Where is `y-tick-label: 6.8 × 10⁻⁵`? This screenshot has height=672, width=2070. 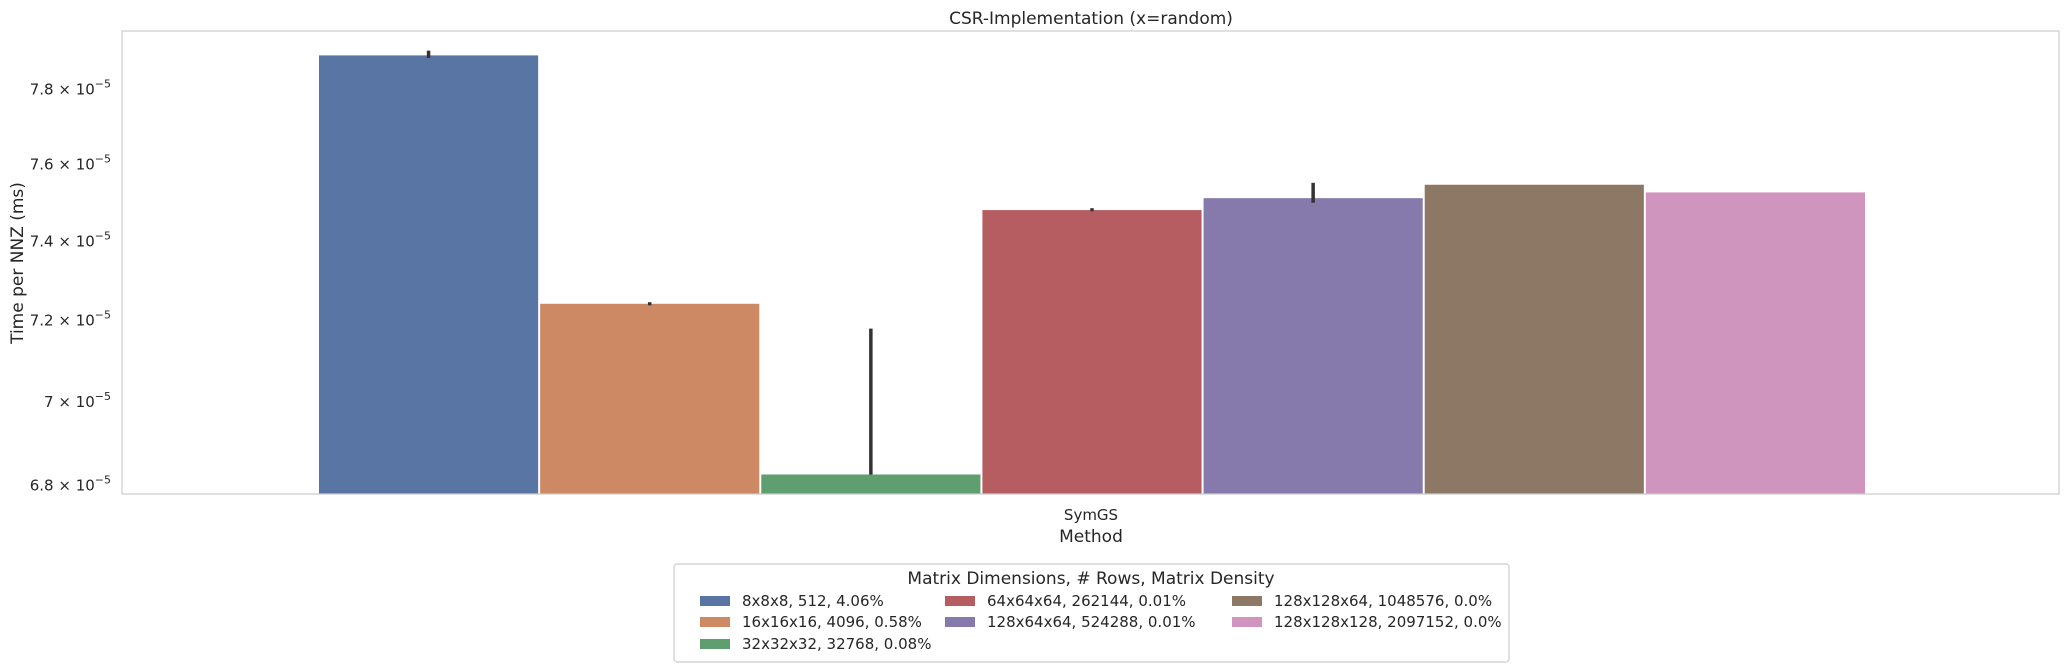 y-tick-label: 6.8 × 10⁻⁵ is located at coordinates (70, 484).